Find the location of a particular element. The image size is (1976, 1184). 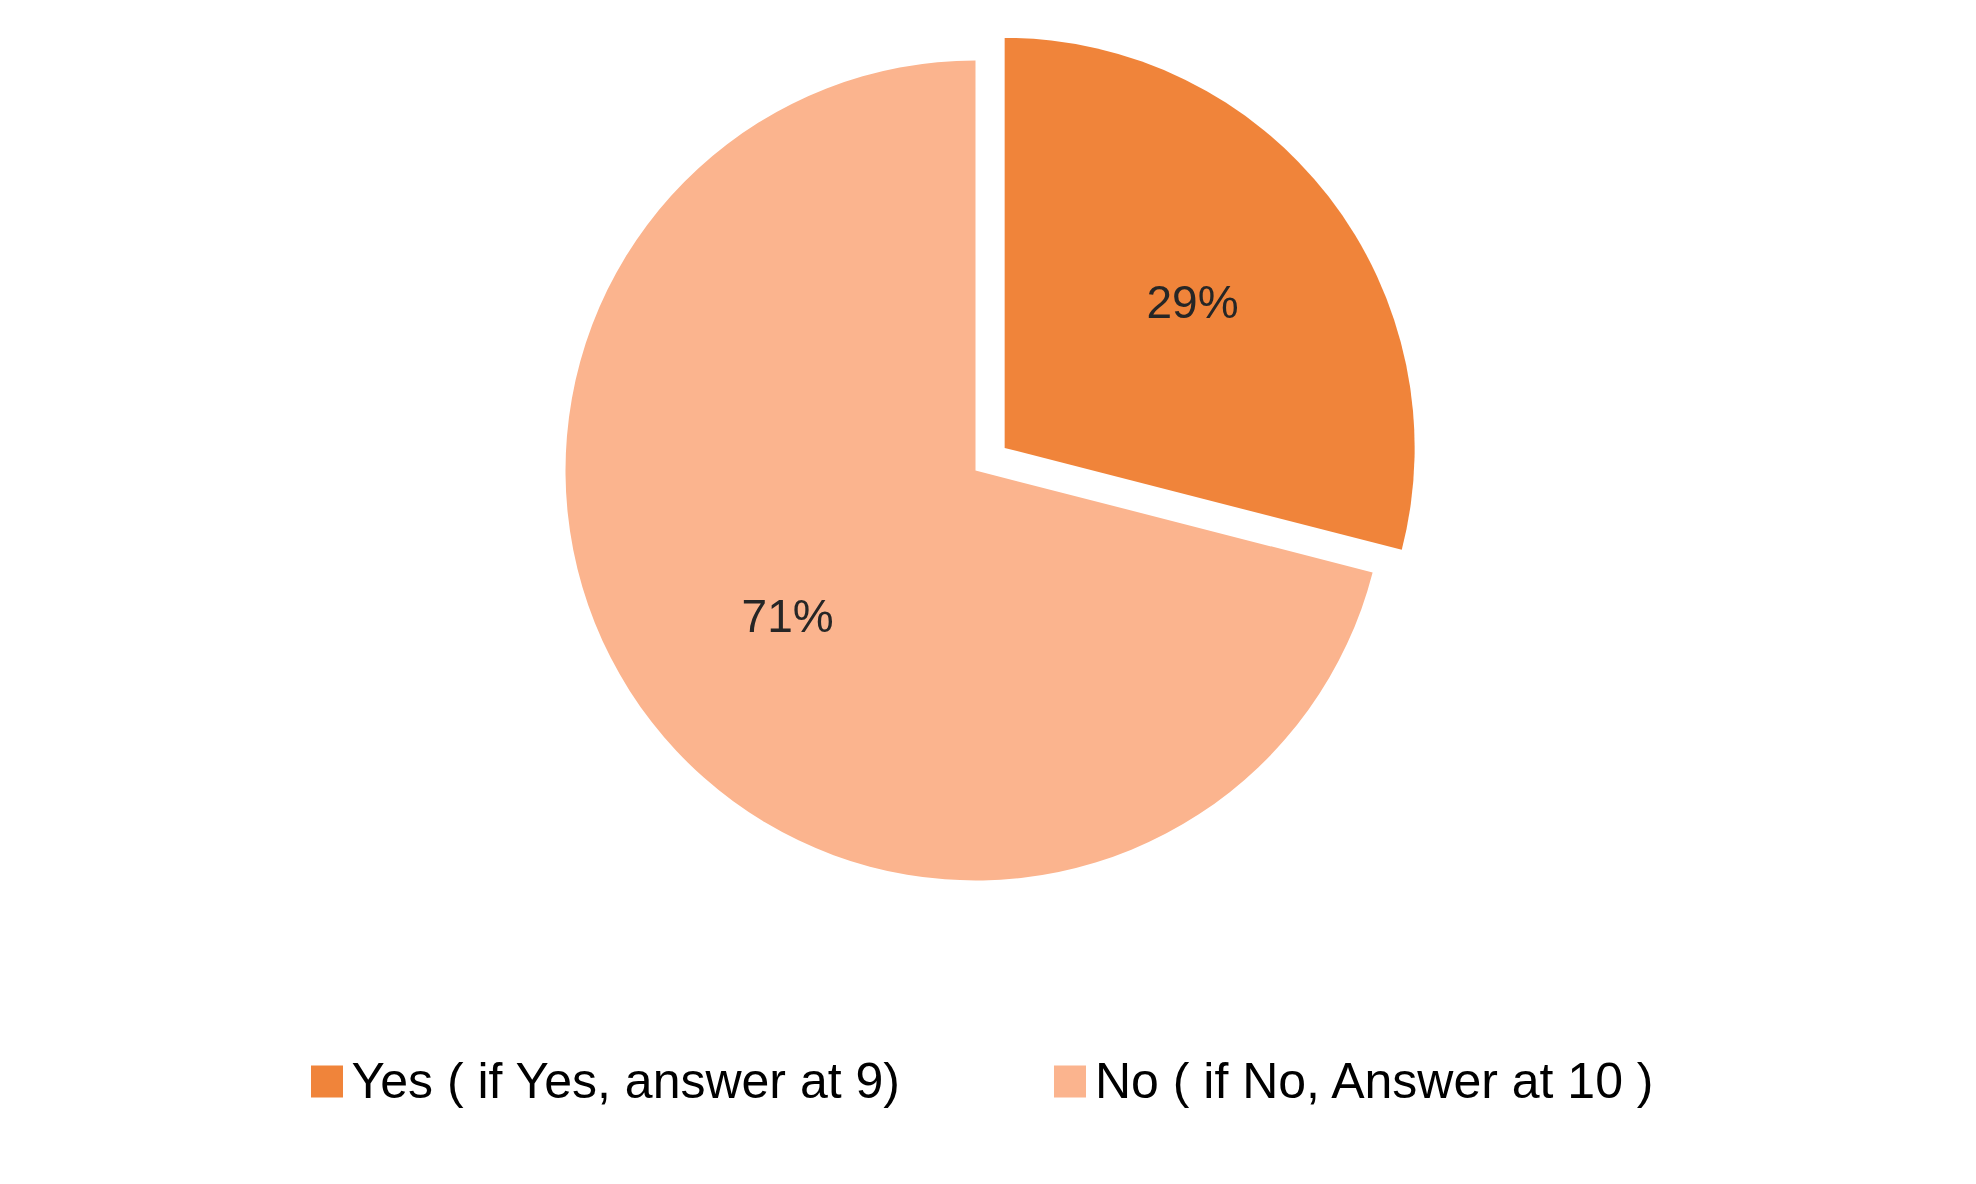

data-label: 71% is located at coordinates (787, 616).